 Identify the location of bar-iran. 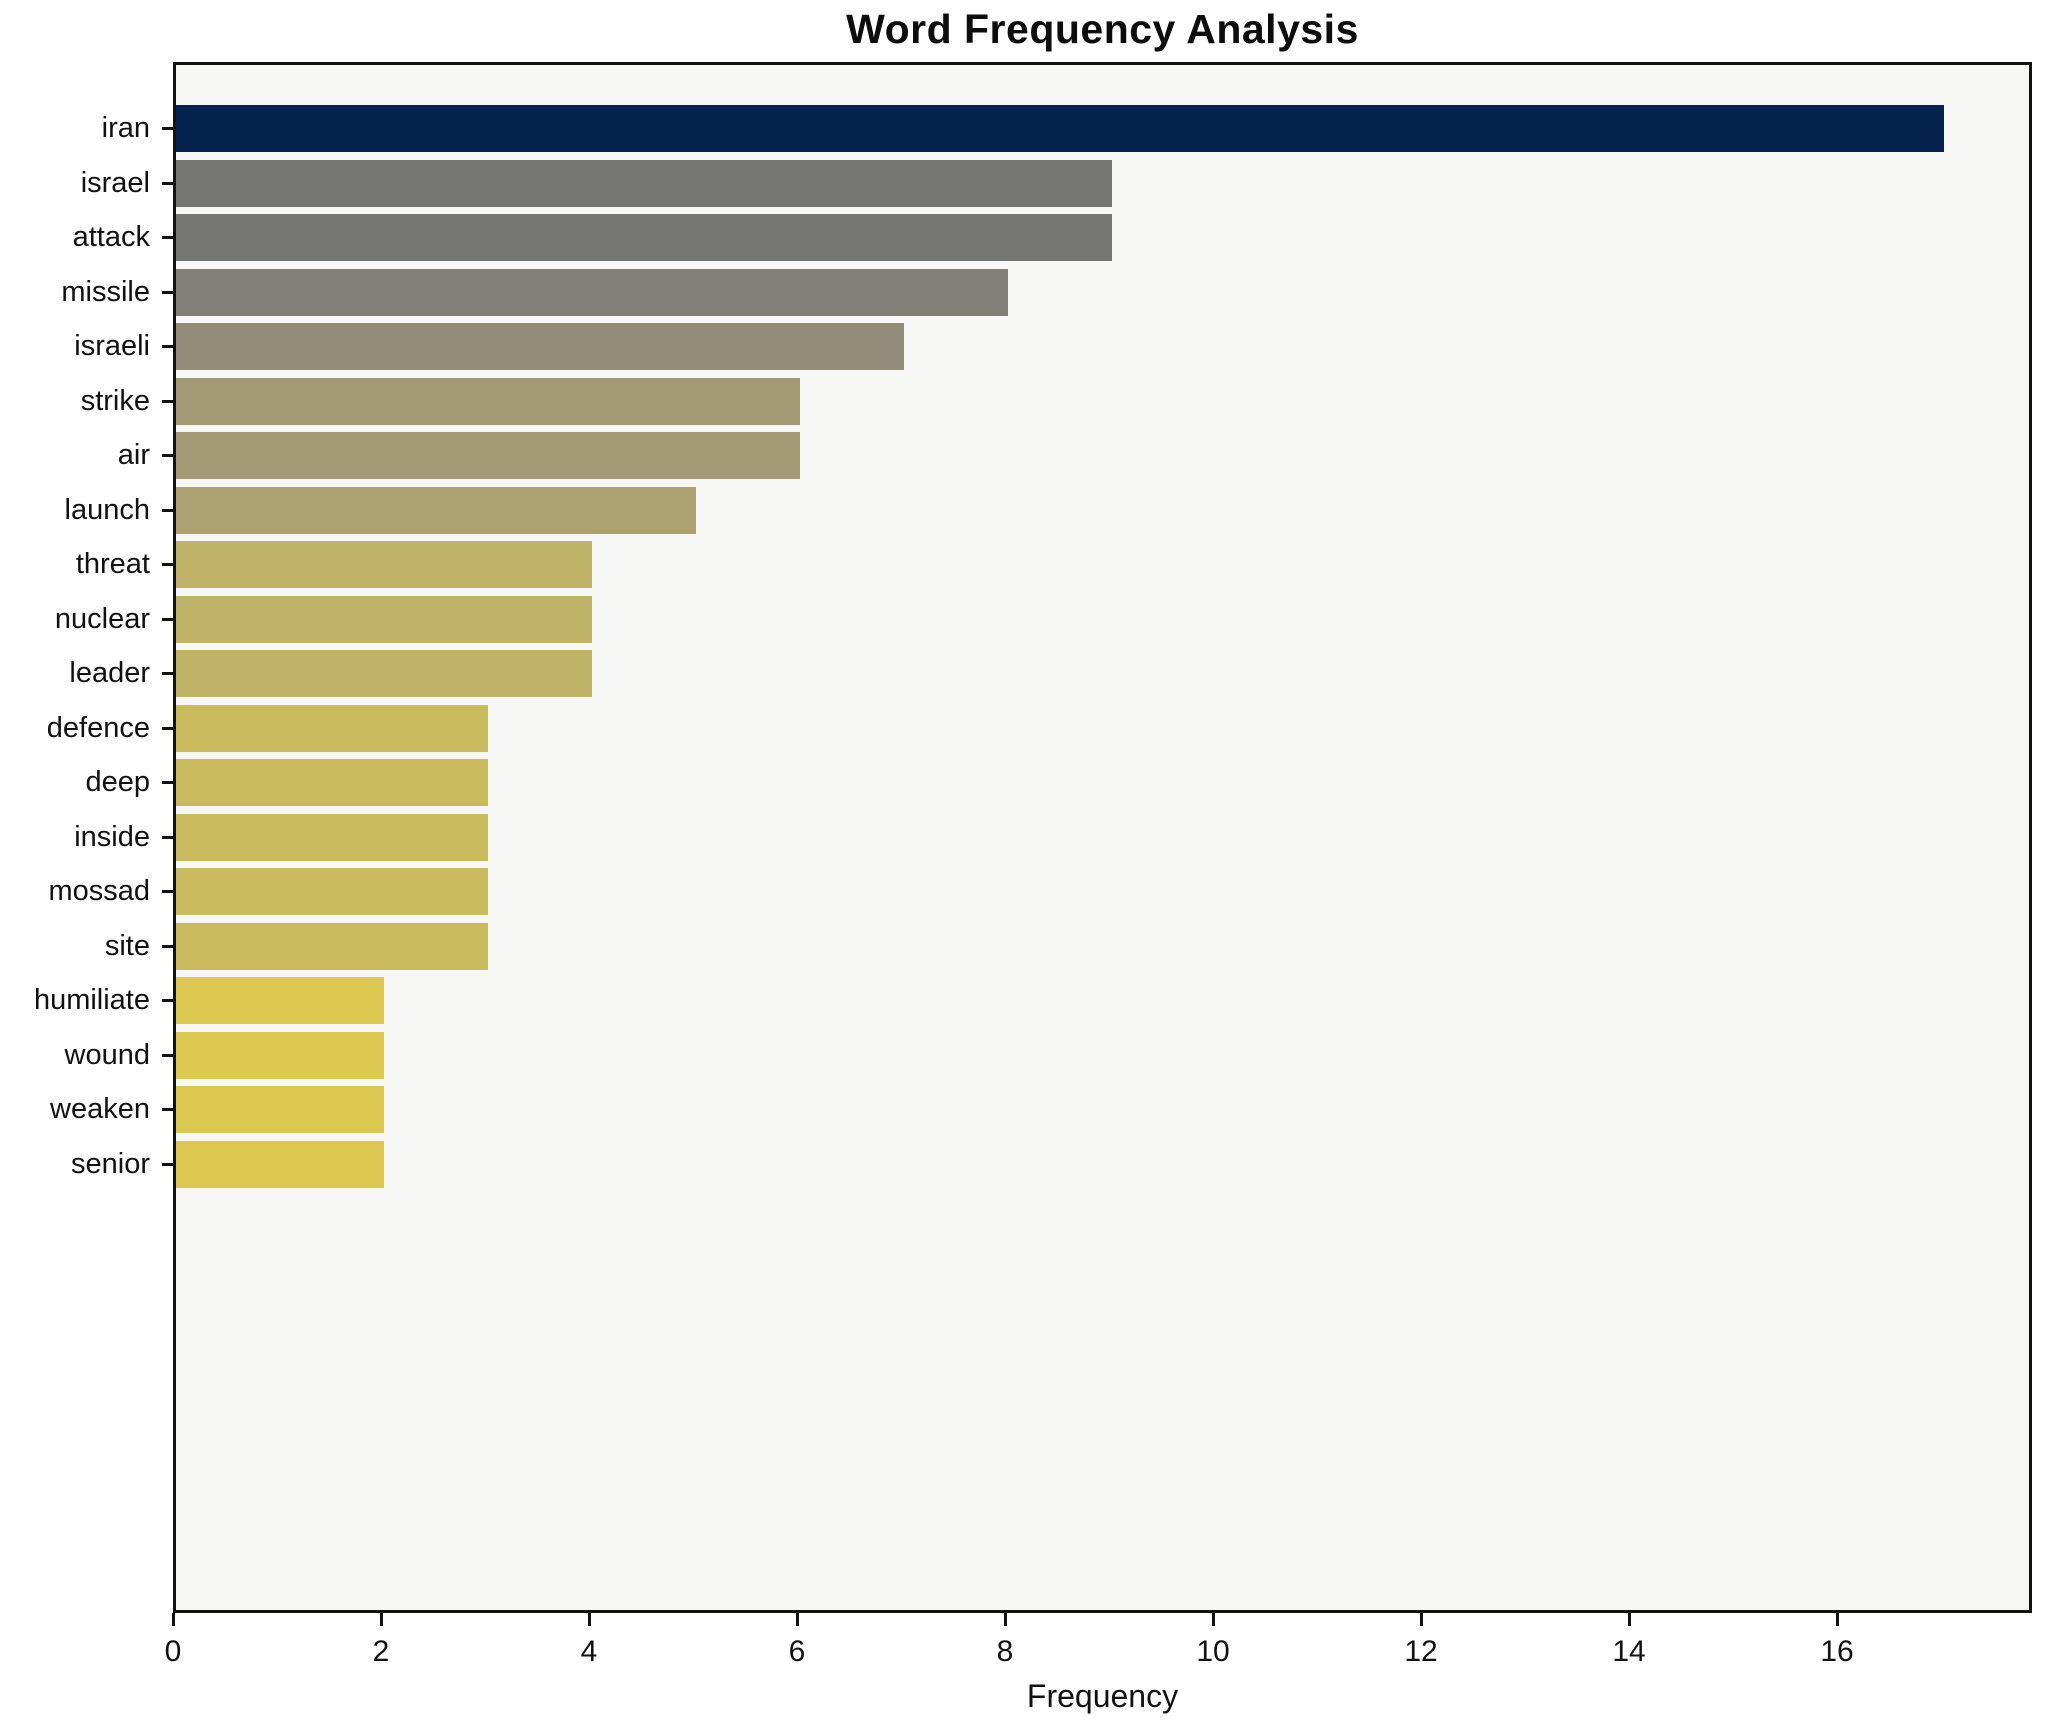
(1060, 128).